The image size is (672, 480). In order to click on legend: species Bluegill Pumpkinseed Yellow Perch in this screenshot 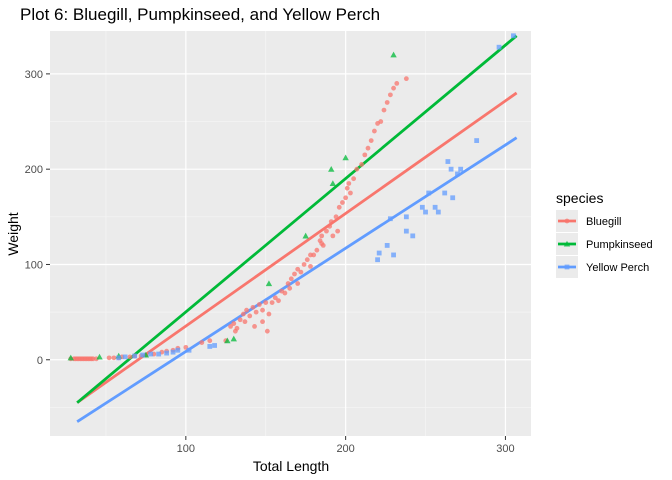, I will do `click(604, 234)`.